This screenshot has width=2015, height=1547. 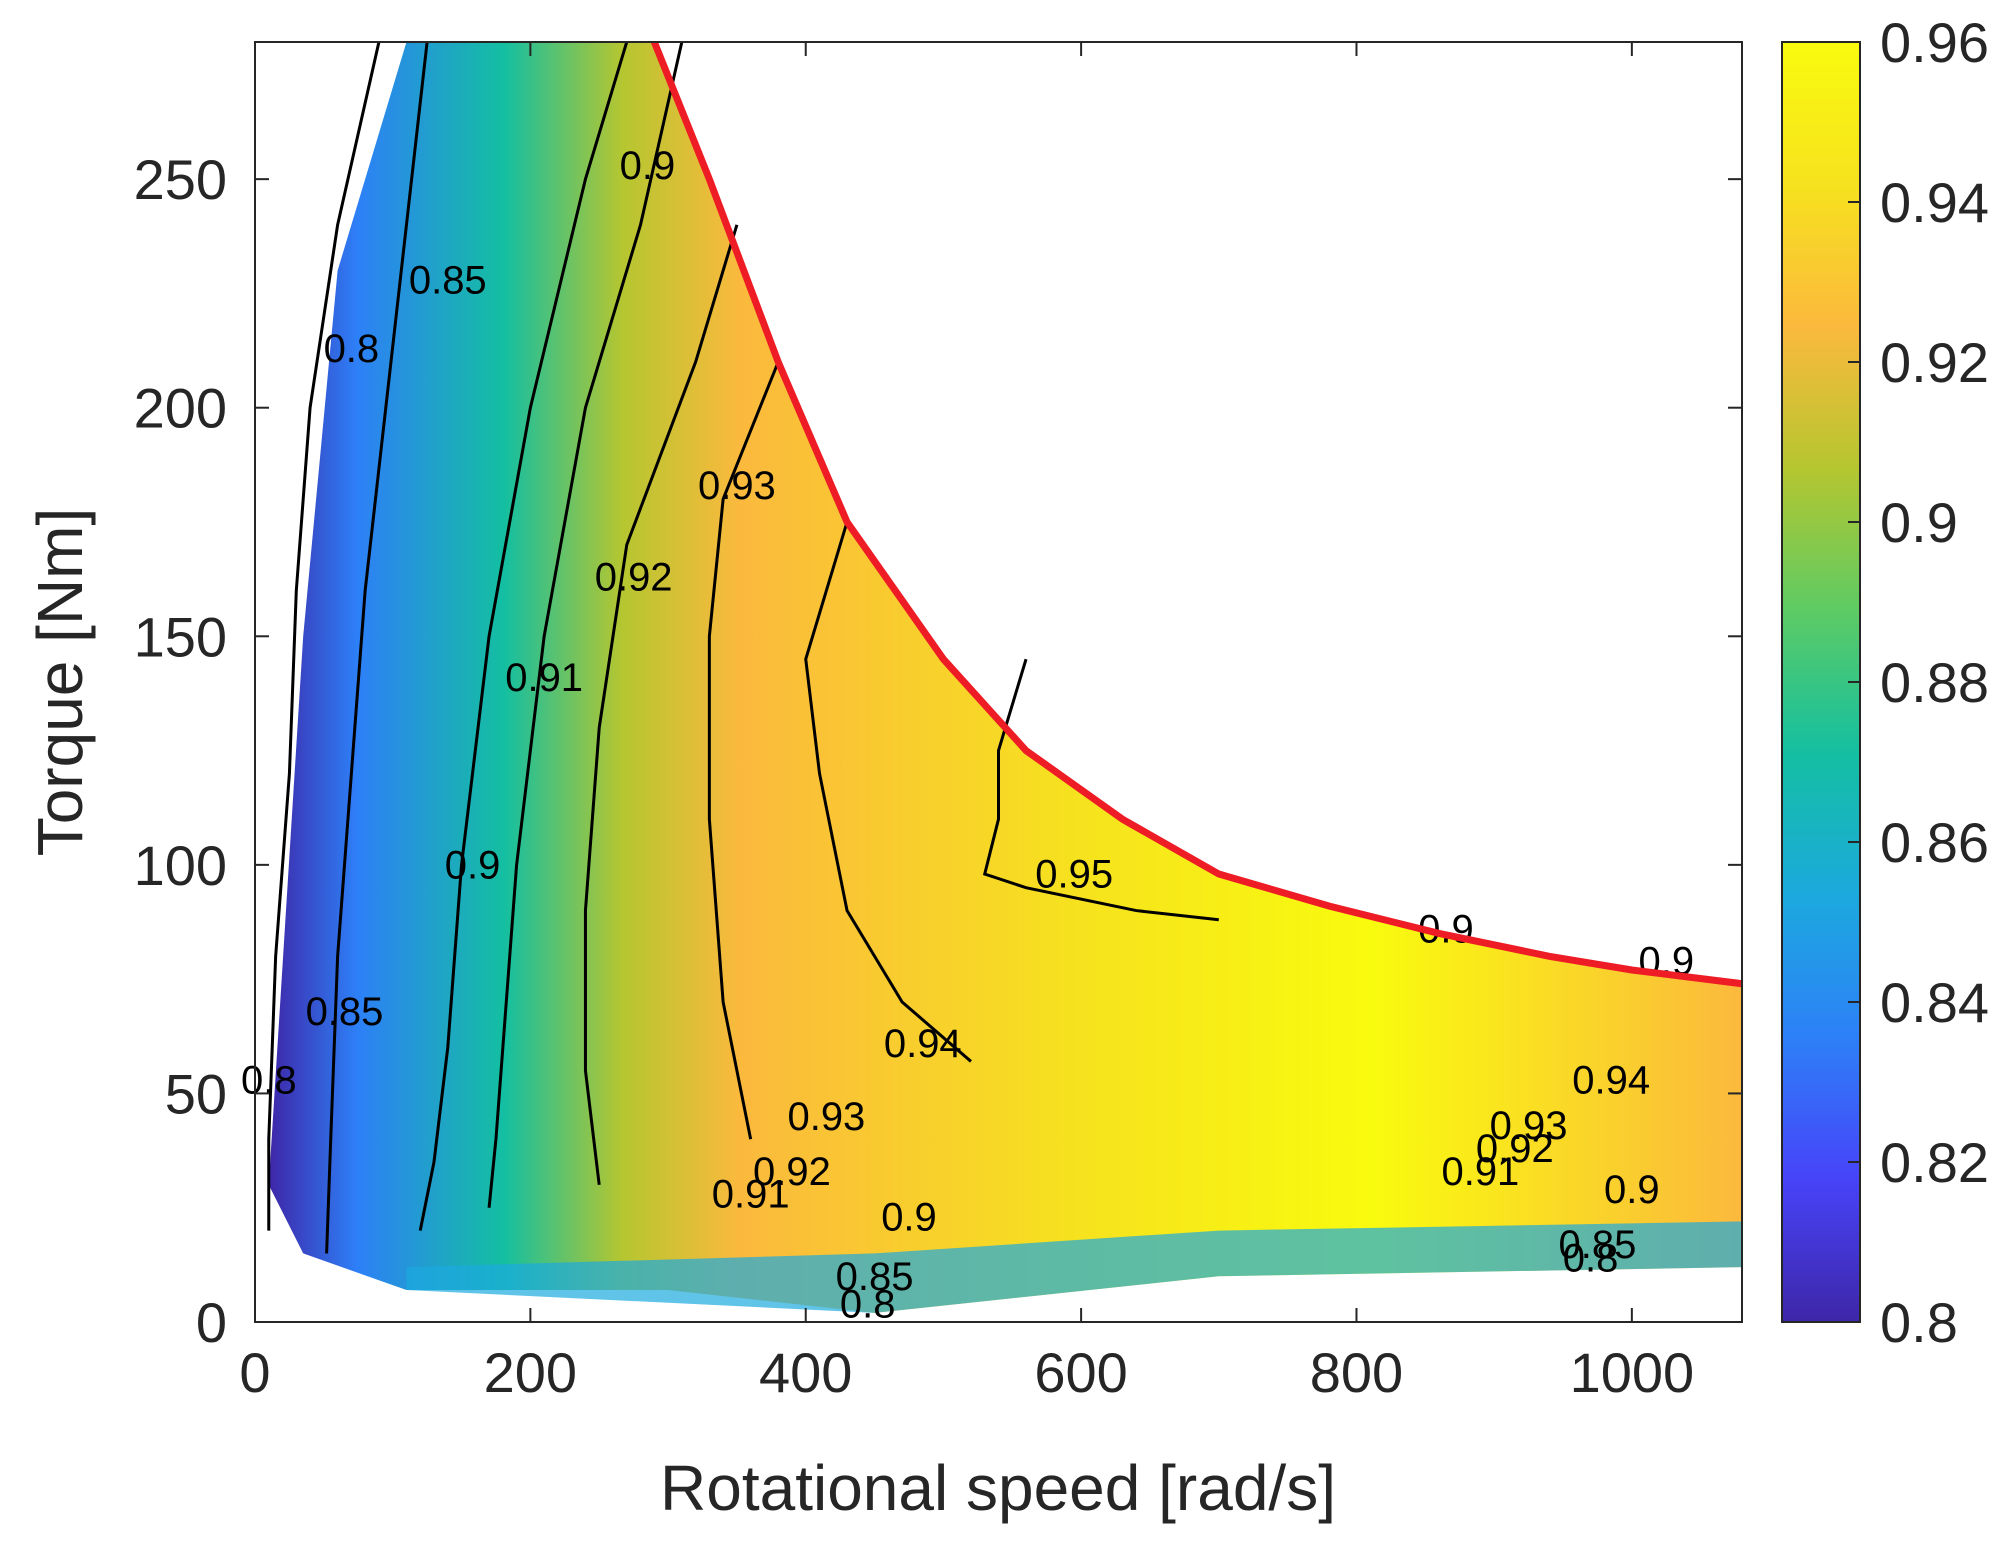 I want to click on contour-label-4: 0.92, so click(x=634, y=578).